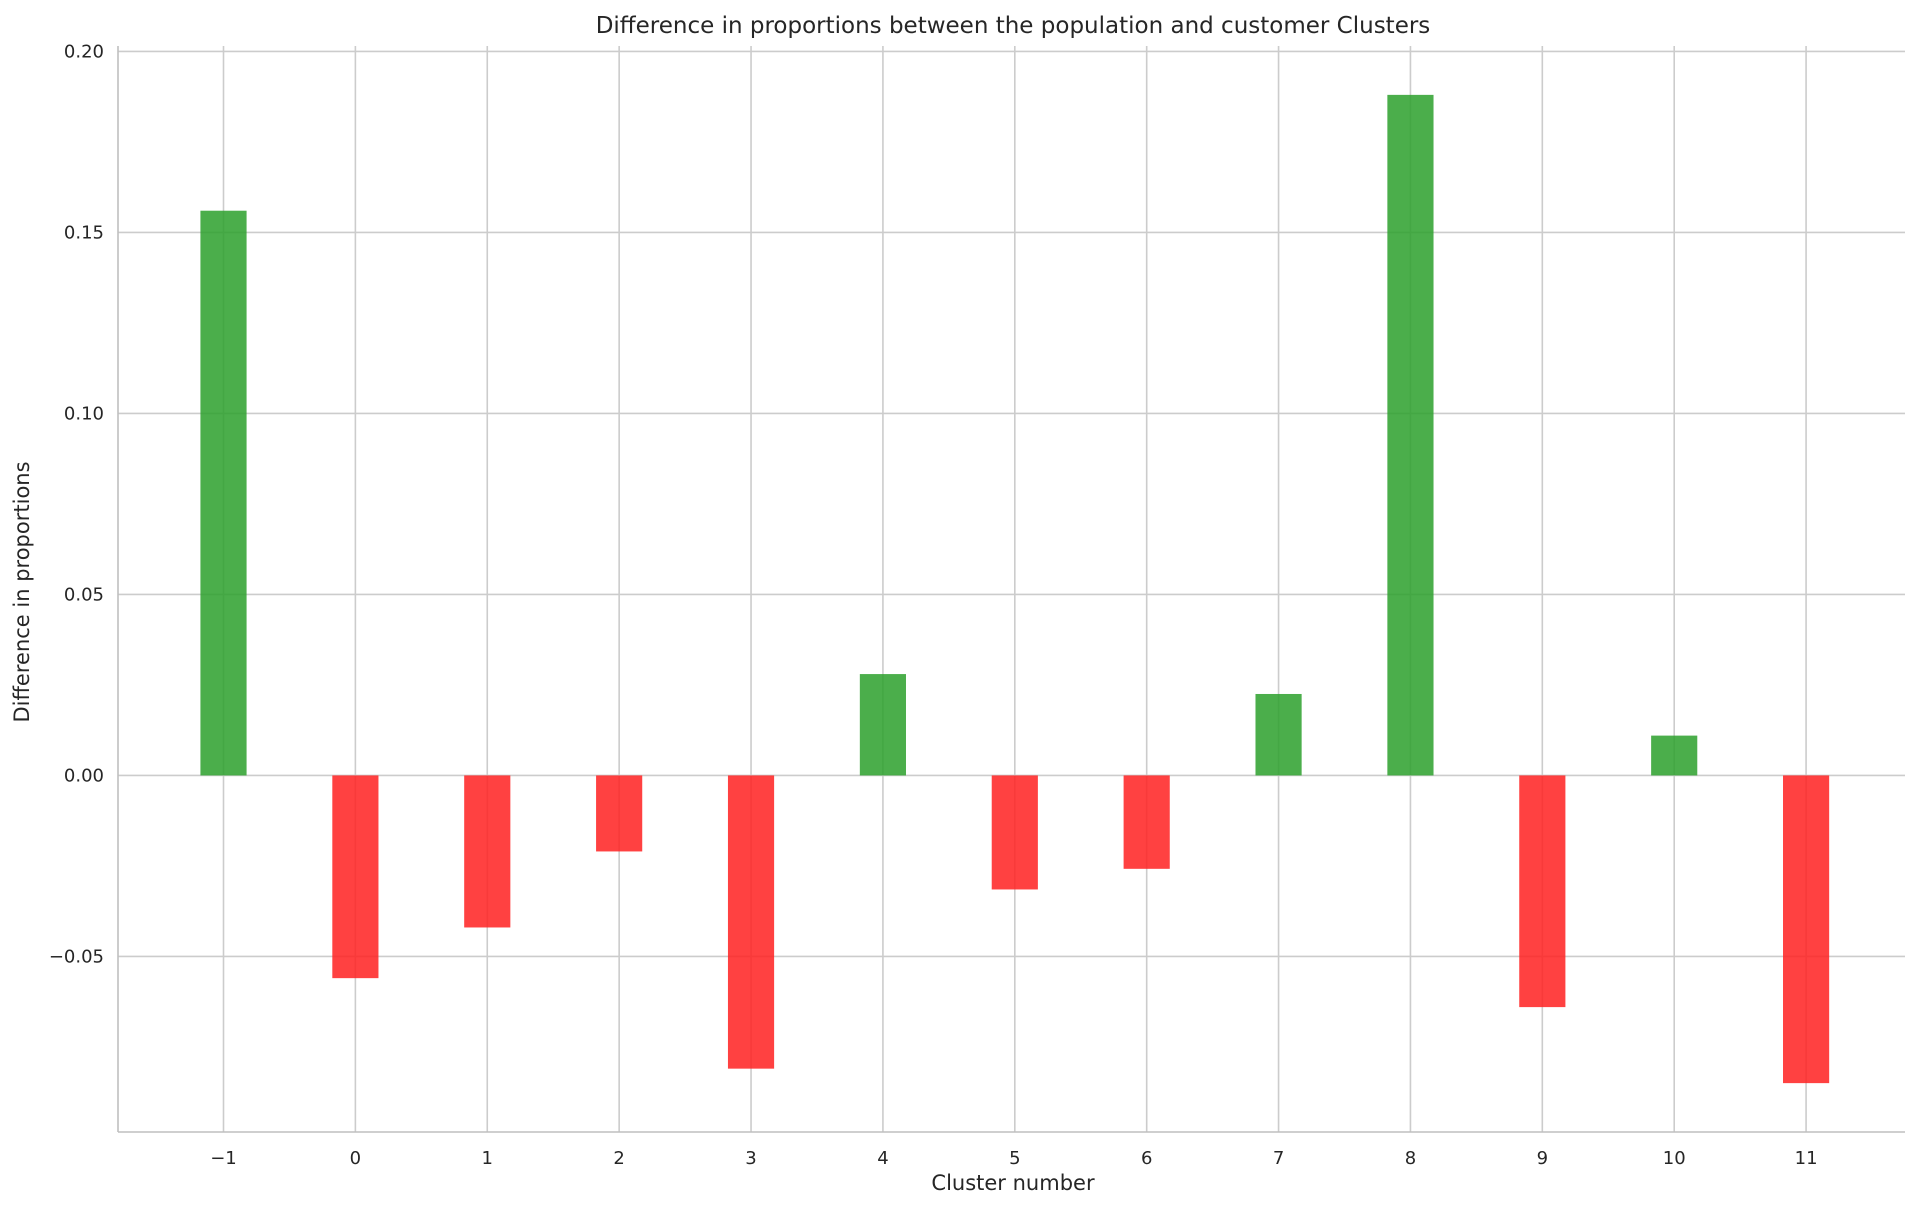  I want to click on x-tick-label: 7, so click(1278, 1158).